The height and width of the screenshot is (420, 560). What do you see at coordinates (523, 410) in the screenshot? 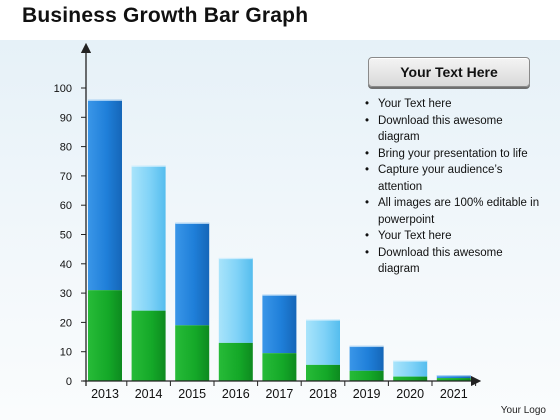
I see `logo-text: Your Logo` at bounding box center [523, 410].